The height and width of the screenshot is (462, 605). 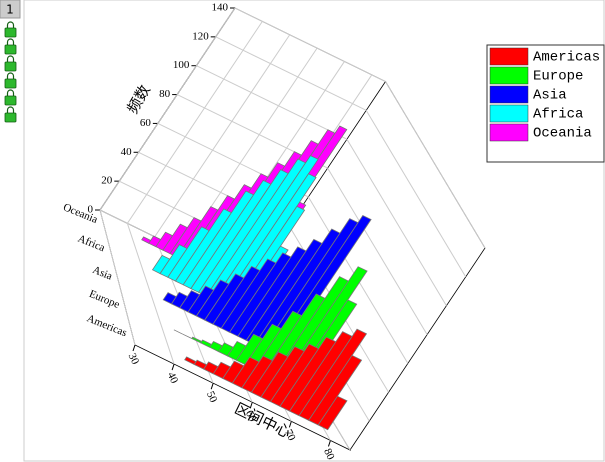 I want to click on y-tick-label: 100, so click(x=181, y=65).